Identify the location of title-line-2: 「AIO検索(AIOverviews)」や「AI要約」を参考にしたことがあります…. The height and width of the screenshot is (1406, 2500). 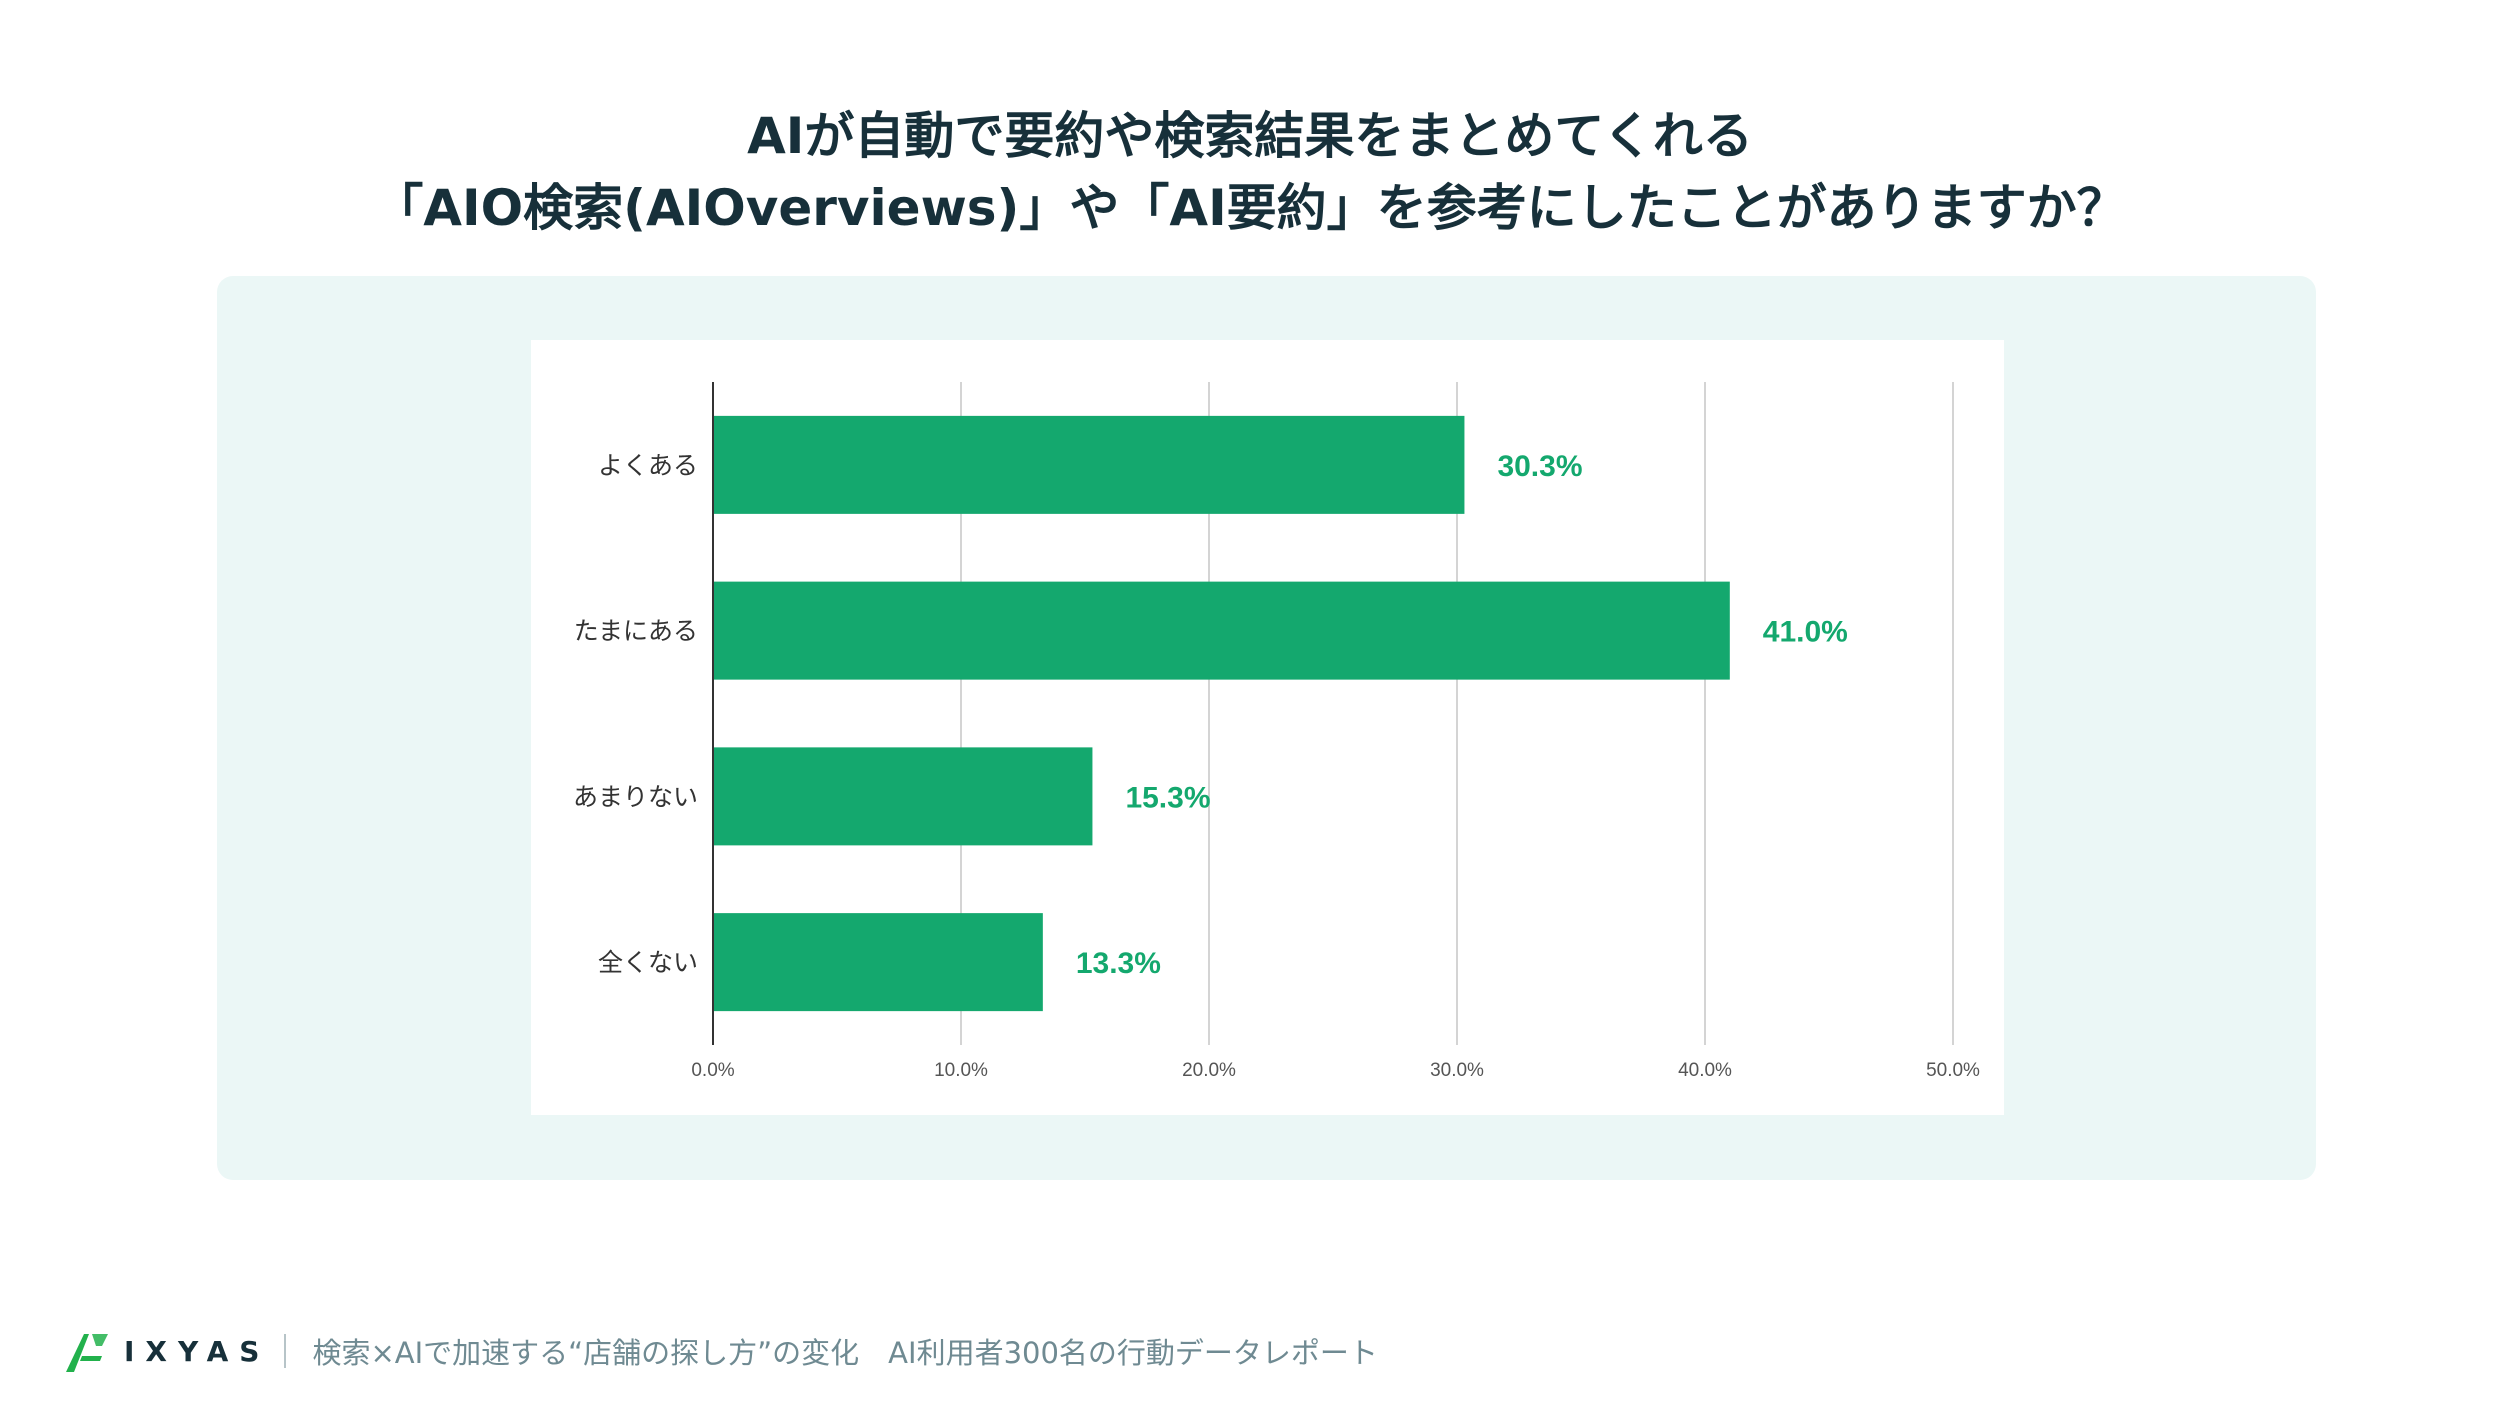
(1250, 208).